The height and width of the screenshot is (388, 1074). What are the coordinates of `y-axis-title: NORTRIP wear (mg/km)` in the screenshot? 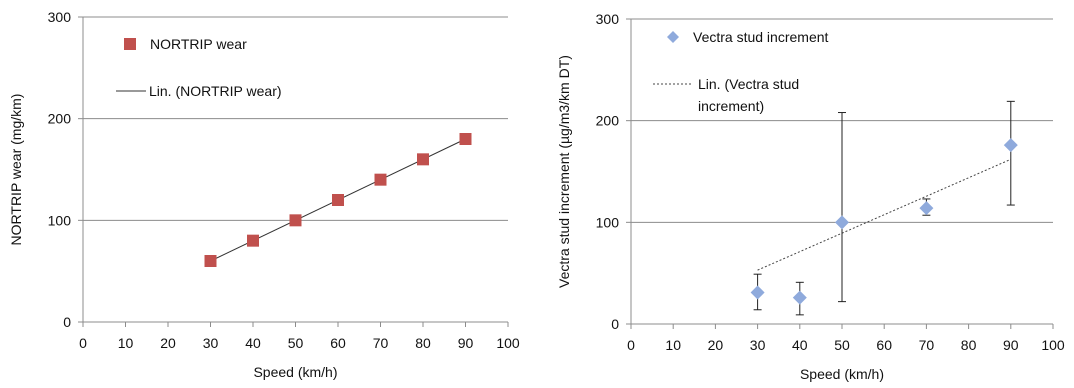 It's located at (16, 170).